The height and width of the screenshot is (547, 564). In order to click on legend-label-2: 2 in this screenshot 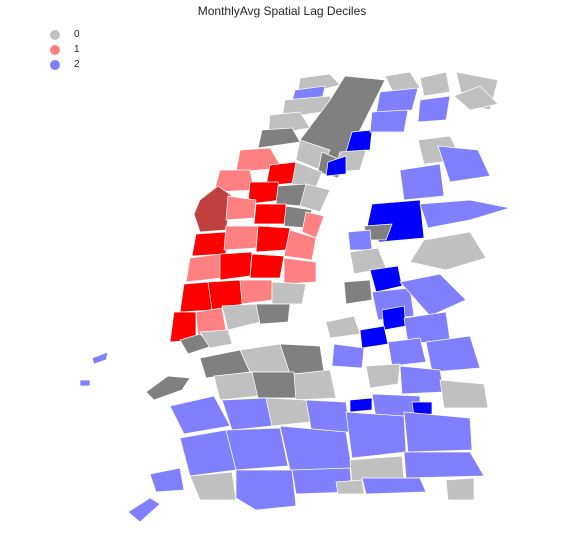, I will do `click(77, 64)`.